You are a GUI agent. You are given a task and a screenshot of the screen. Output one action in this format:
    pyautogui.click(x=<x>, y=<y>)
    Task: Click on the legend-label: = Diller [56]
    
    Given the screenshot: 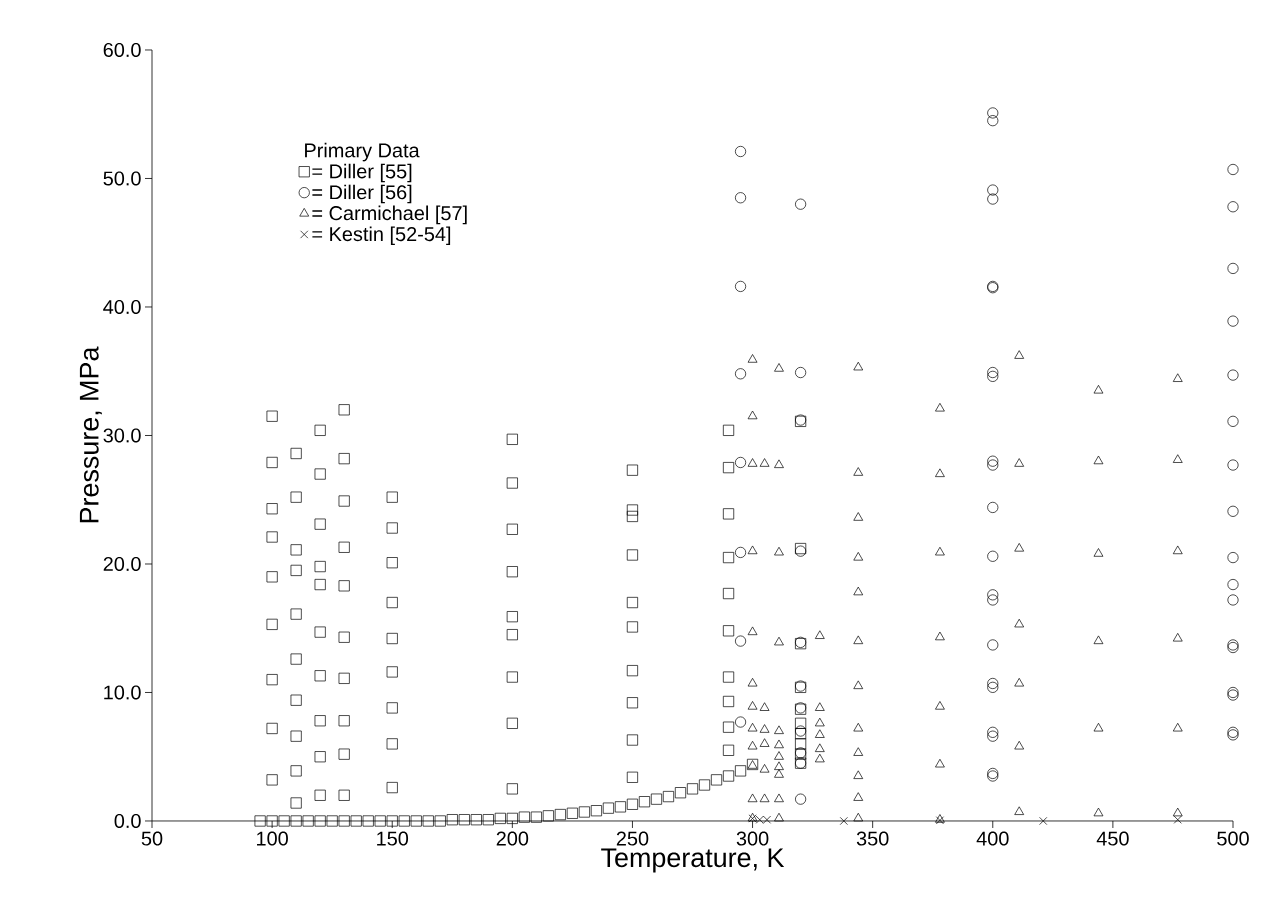 What is the action you would take?
    pyautogui.click(x=362, y=194)
    